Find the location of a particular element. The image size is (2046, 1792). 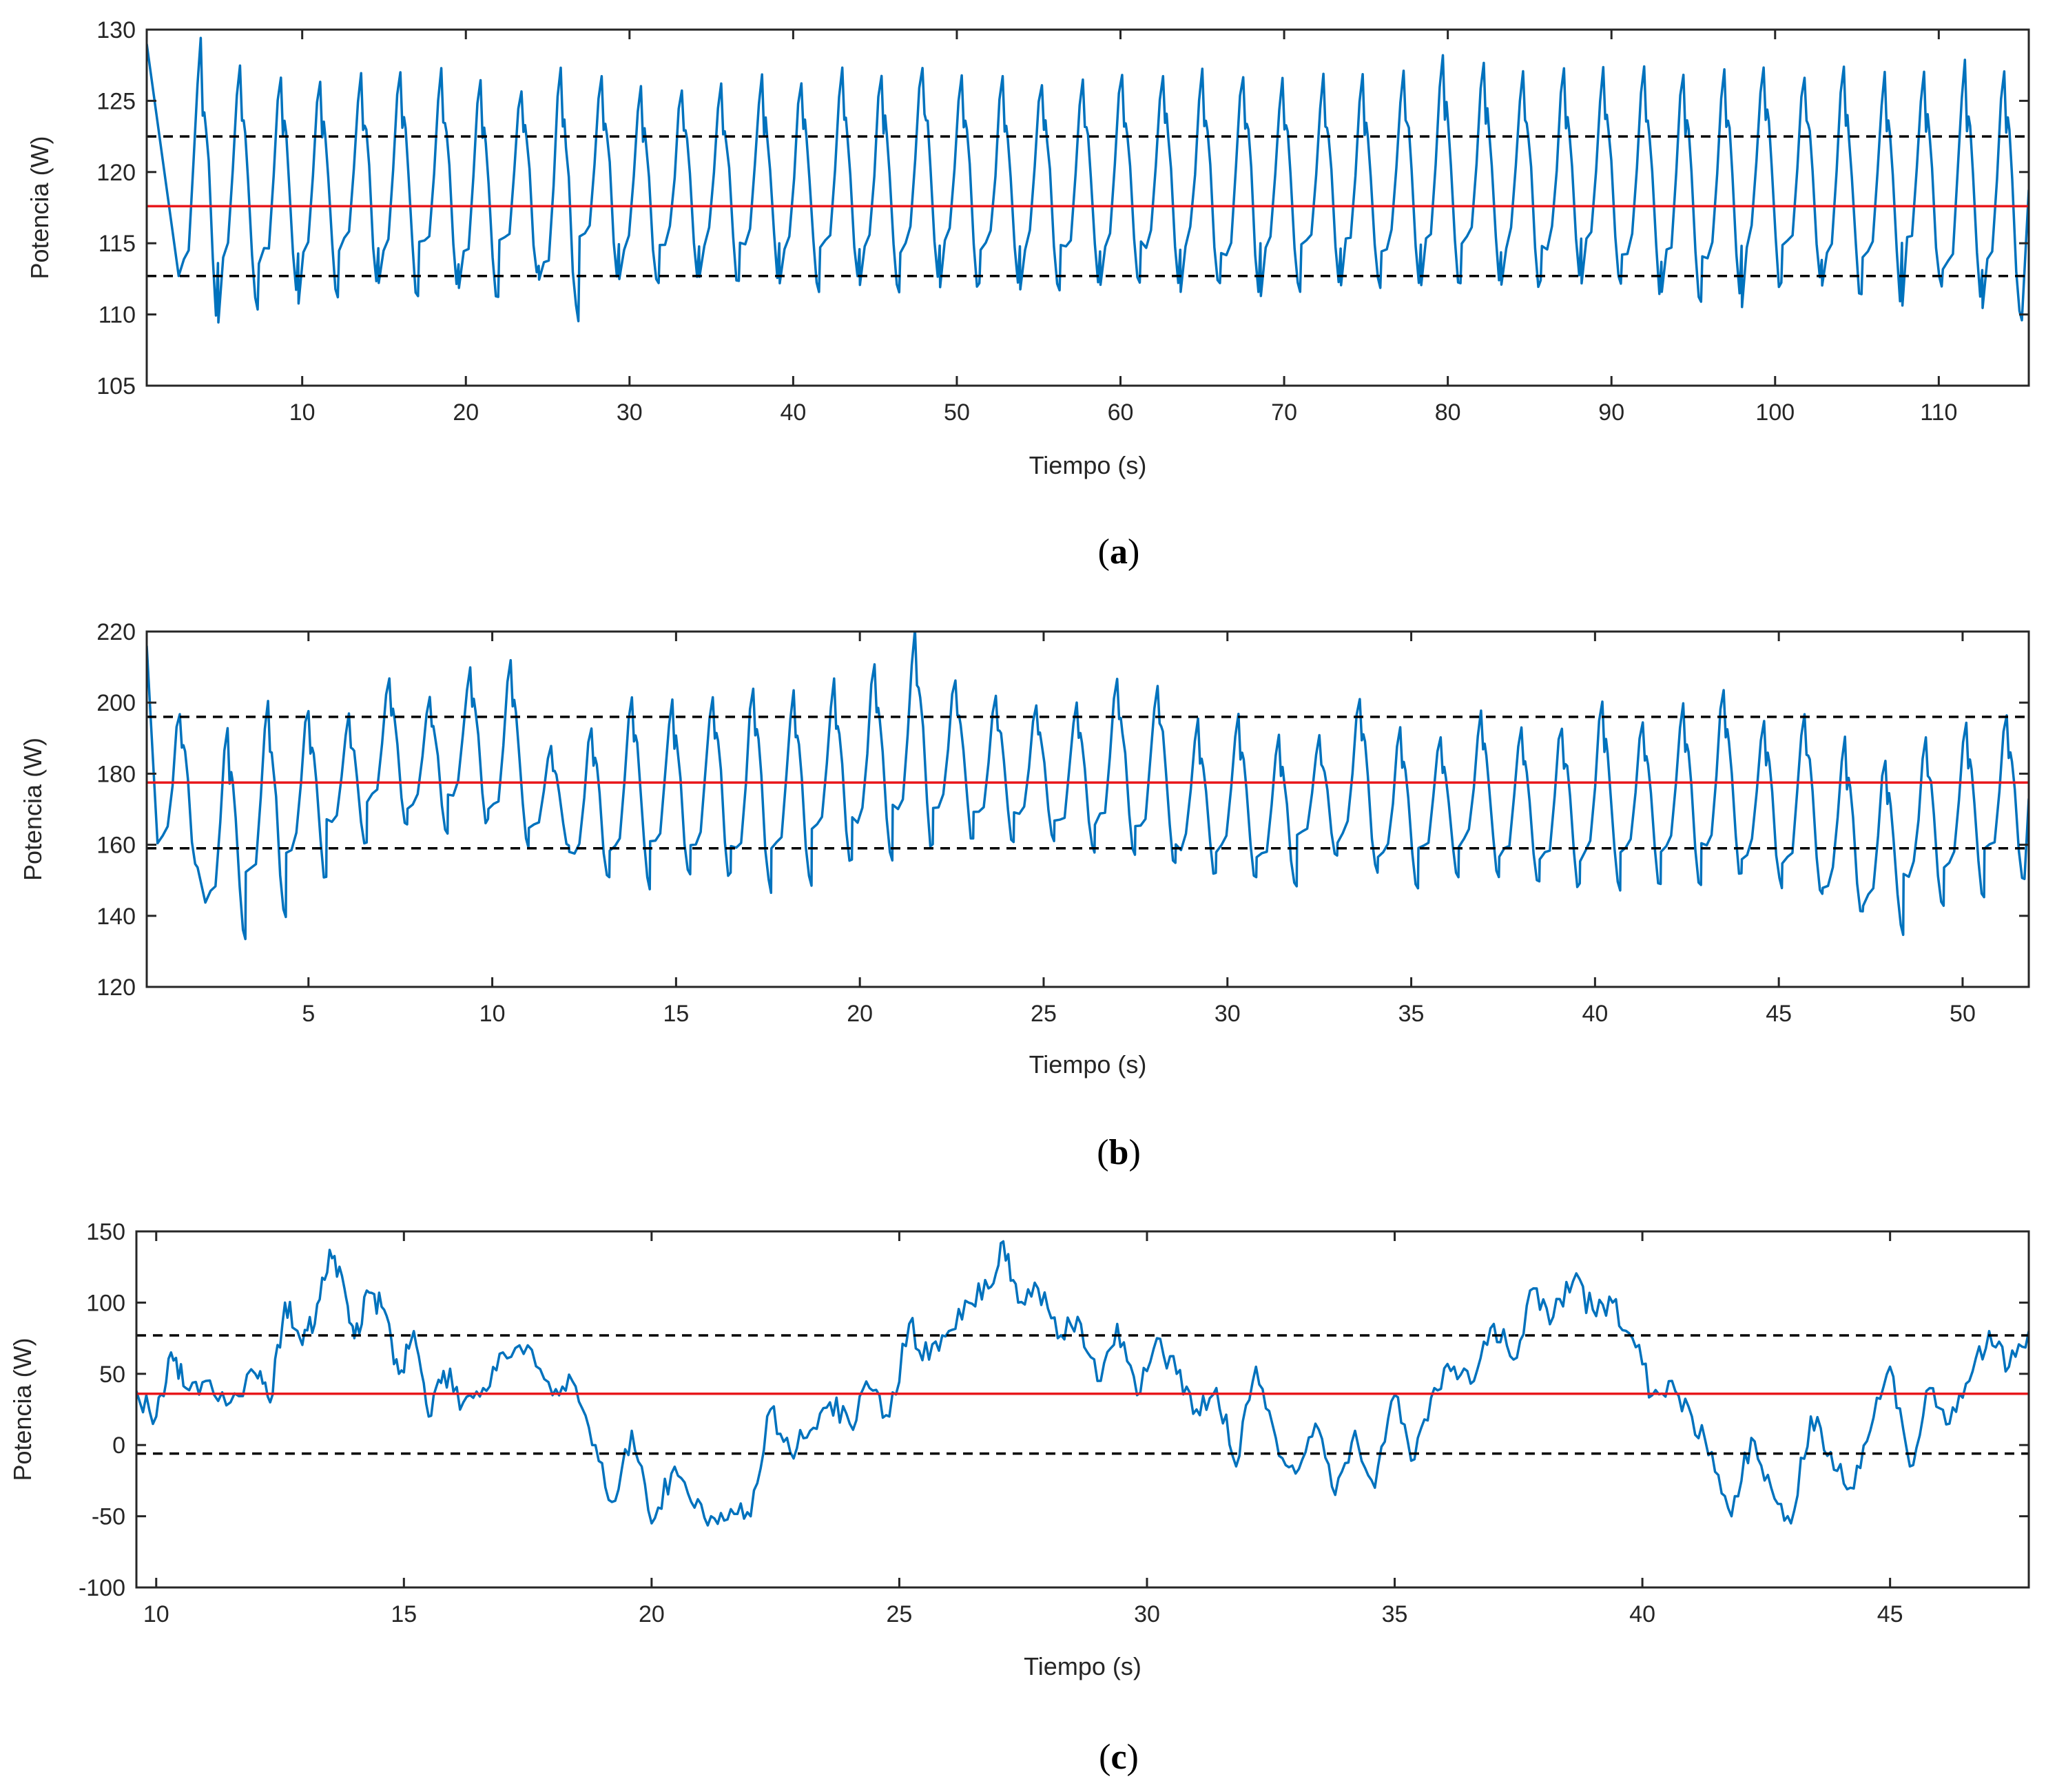

y-tick-label: 180 is located at coordinates (116, 774).